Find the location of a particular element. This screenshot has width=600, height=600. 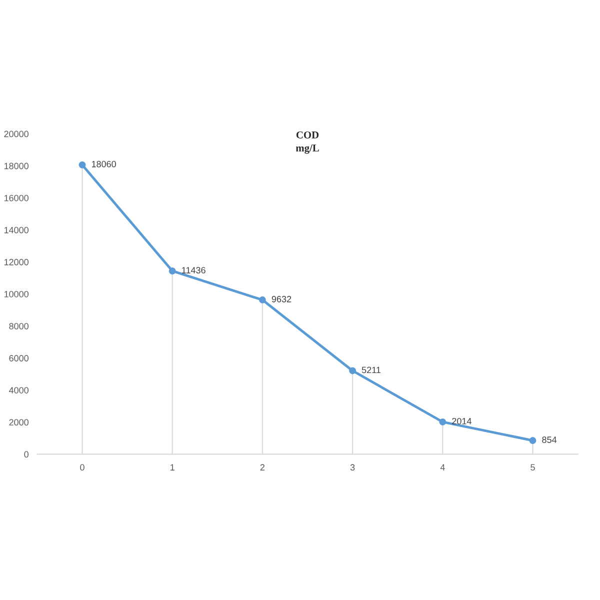

y-tick-label: 10000 is located at coordinates (16, 294).